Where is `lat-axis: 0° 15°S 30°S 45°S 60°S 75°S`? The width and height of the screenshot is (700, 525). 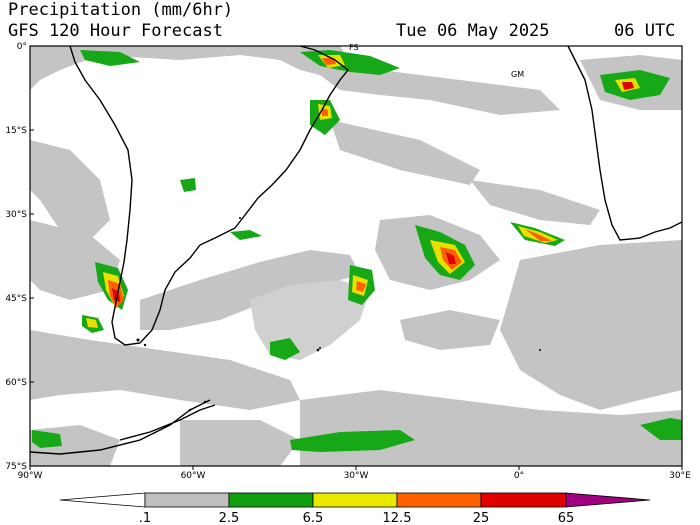 lat-axis: 0° 15°S 30°S 45°S 60°S 75°S is located at coordinates (19, 257).